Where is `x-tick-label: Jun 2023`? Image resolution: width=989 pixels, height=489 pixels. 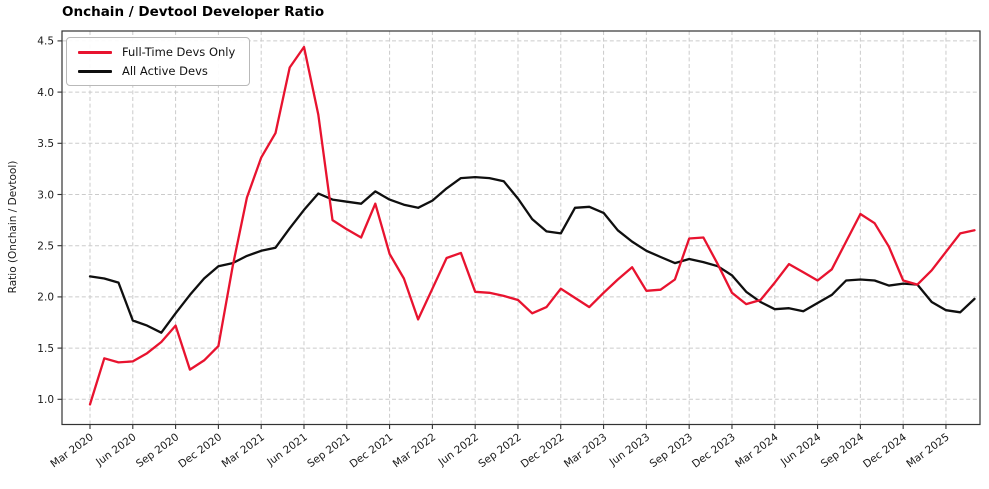 x-tick-label: Jun 2023 is located at coordinates (629, 450).